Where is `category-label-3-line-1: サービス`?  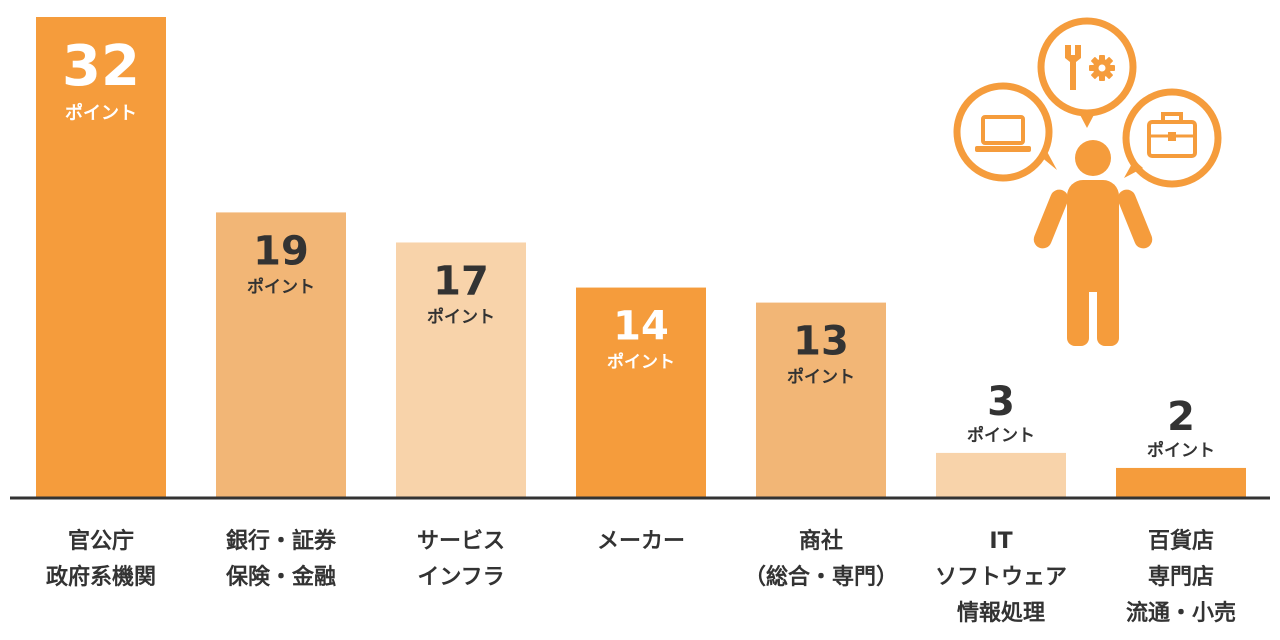
category-label-3-line-1: サービス is located at coordinates (461, 541).